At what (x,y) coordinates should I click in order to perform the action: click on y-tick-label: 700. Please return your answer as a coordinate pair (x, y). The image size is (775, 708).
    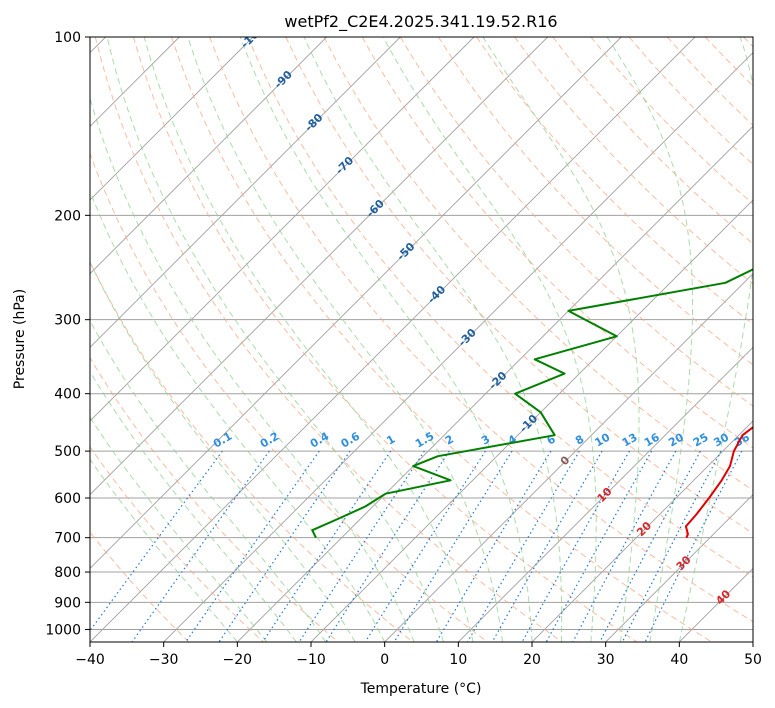
    Looking at the image, I should click on (67, 539).